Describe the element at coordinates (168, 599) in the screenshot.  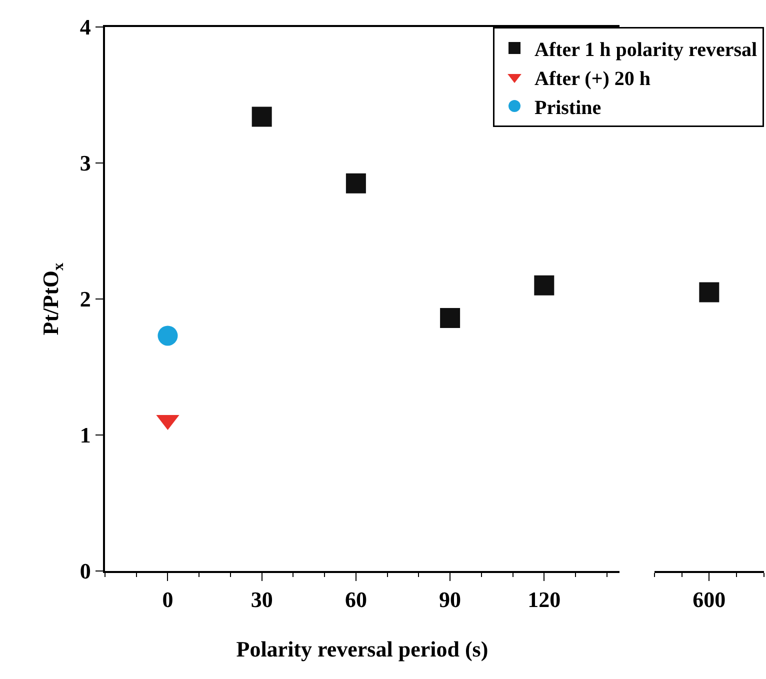
I see `x-tick-label: 0` at that location.